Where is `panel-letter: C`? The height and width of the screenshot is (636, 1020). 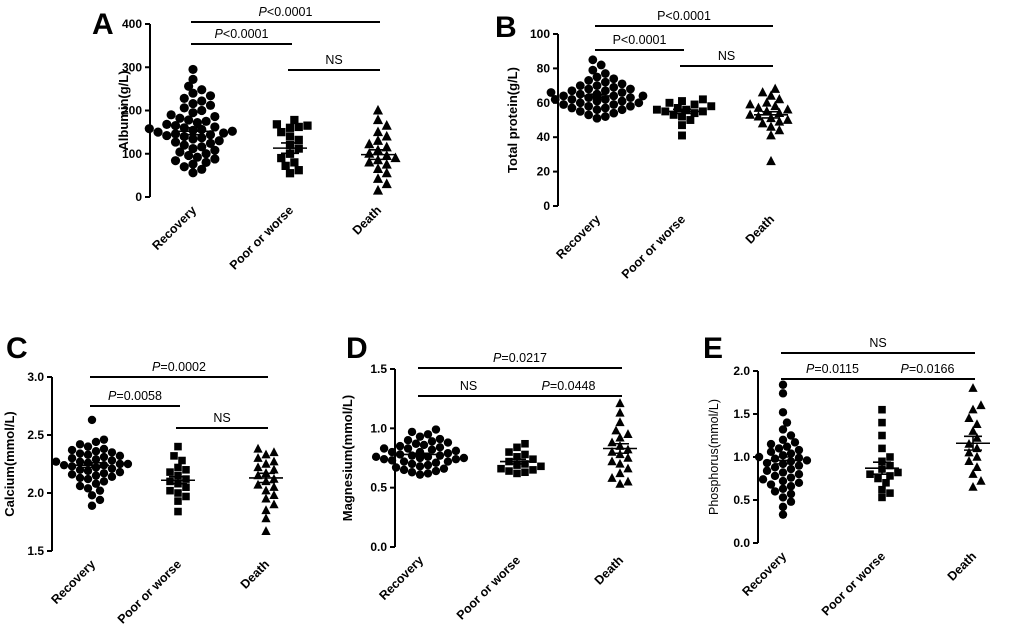 panel-letter: C is located at coordinates (17, 348).